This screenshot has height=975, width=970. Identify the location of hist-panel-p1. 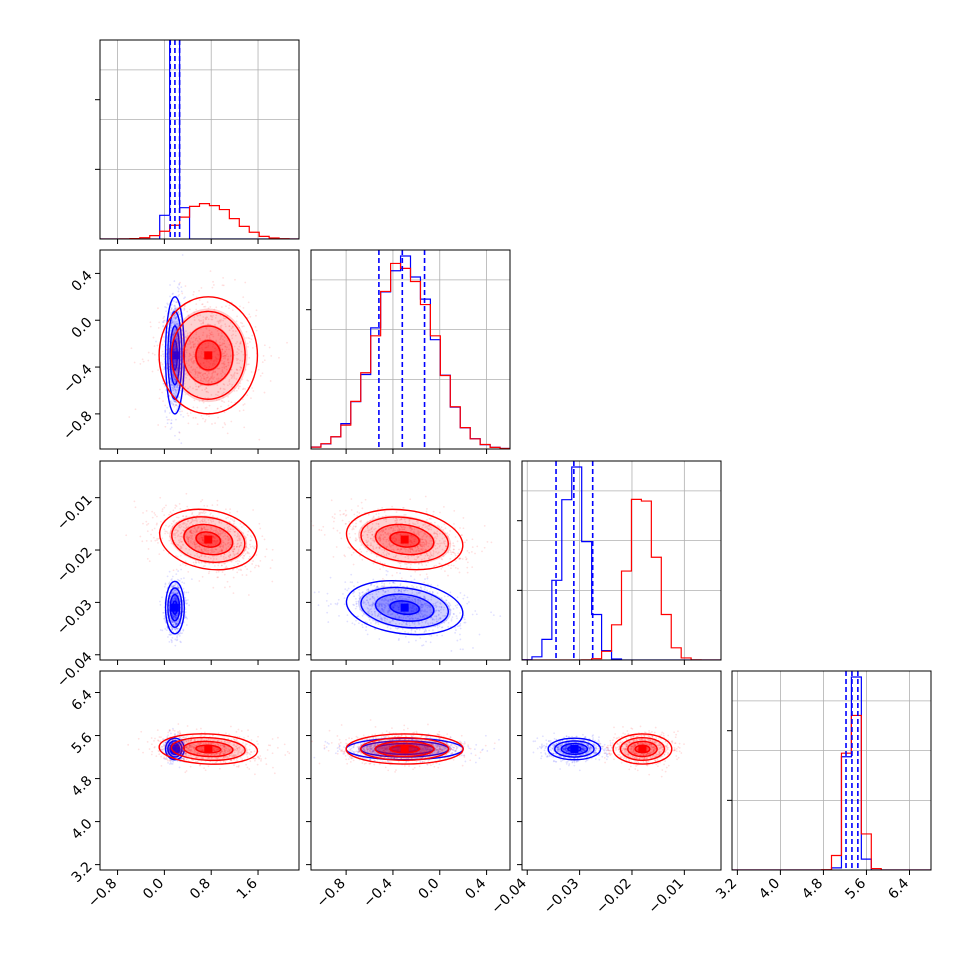
(197, 122).